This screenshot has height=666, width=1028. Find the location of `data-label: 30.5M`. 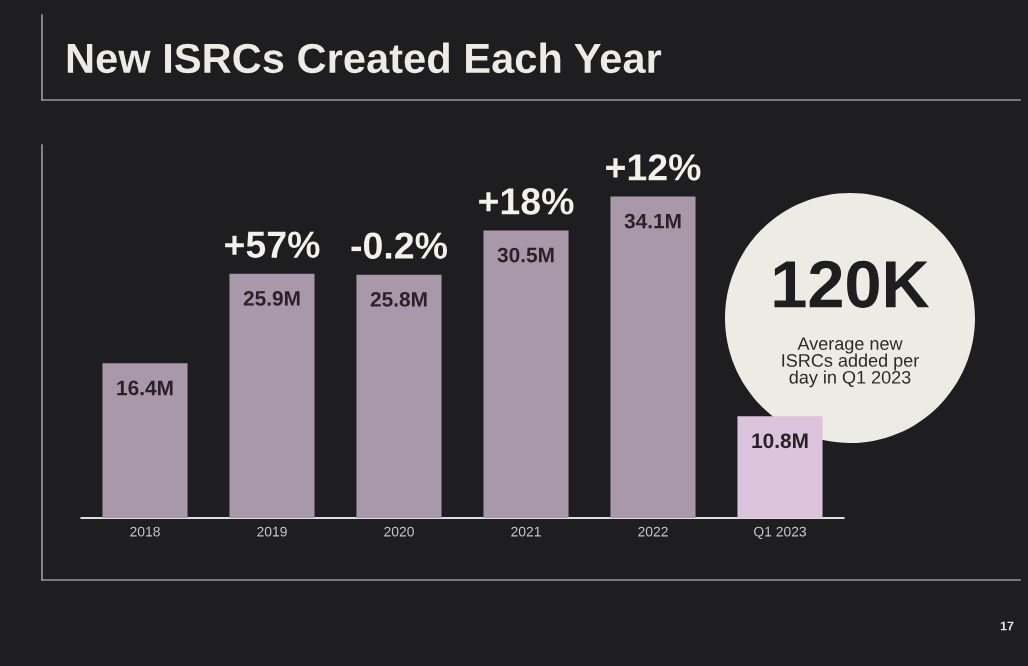

data-label: 30.5M is located at coordinates (525, 255).